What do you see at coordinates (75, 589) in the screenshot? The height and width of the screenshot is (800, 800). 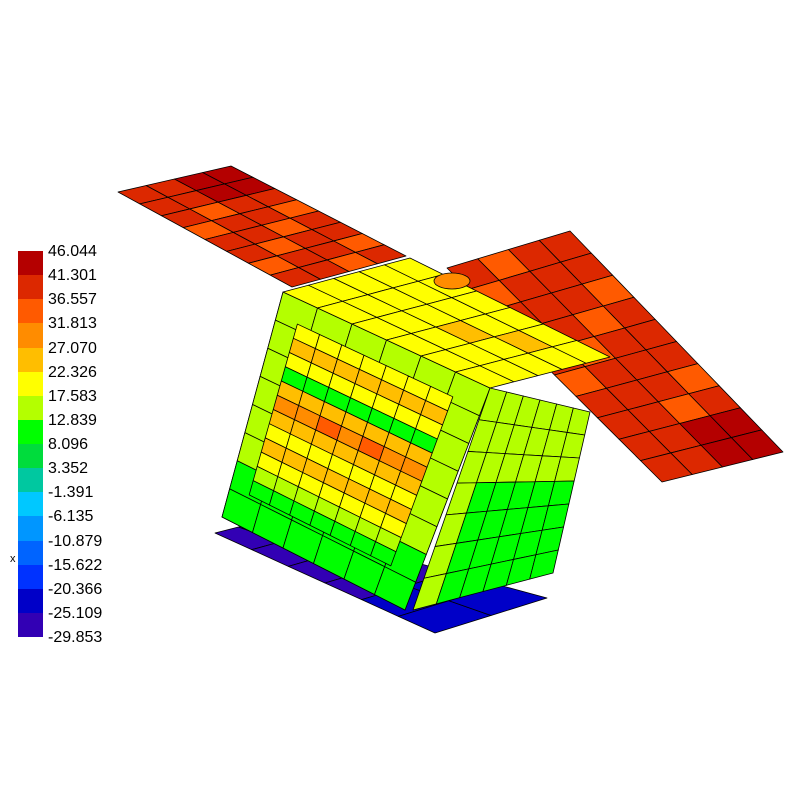 I see `legend-label: -20.366` at bounding box center [75, 589].